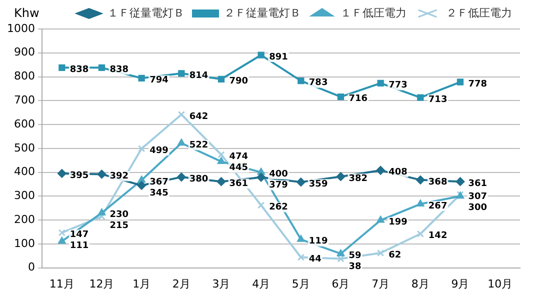 The image size is (534, 305). Describe the element at coordinates (159, 151) in the screenshot. I see `data-label: 499` at that location.